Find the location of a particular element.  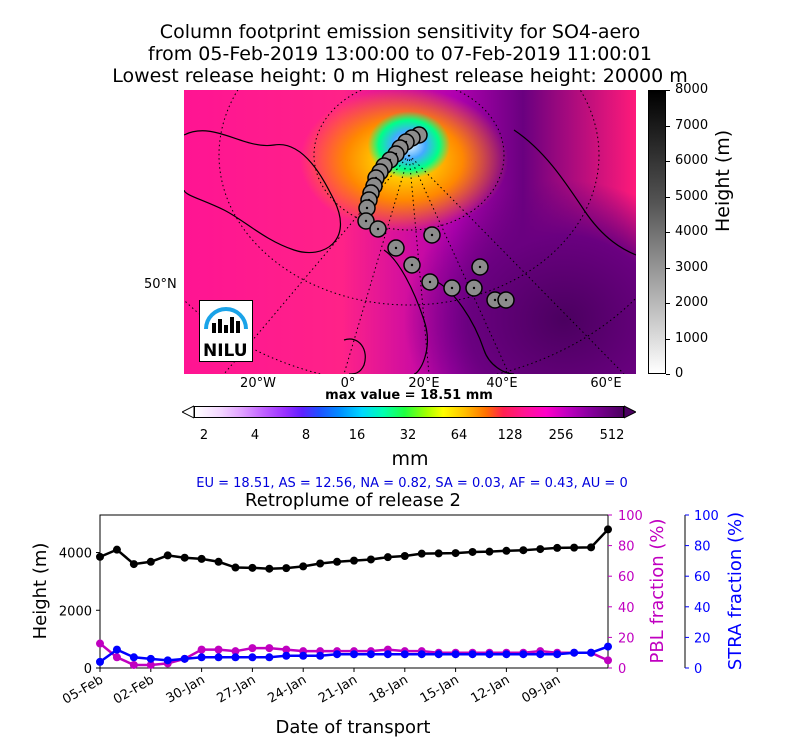

pbl-tick-label: 40 is located at coordinates (626, 608).